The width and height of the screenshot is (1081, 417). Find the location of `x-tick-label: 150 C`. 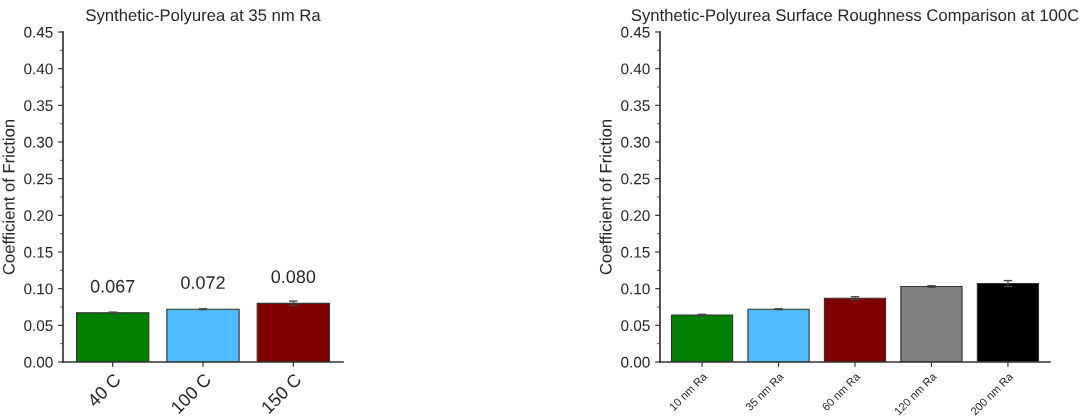

x-tick-label: 150 C is located at coordinates (281, 393).